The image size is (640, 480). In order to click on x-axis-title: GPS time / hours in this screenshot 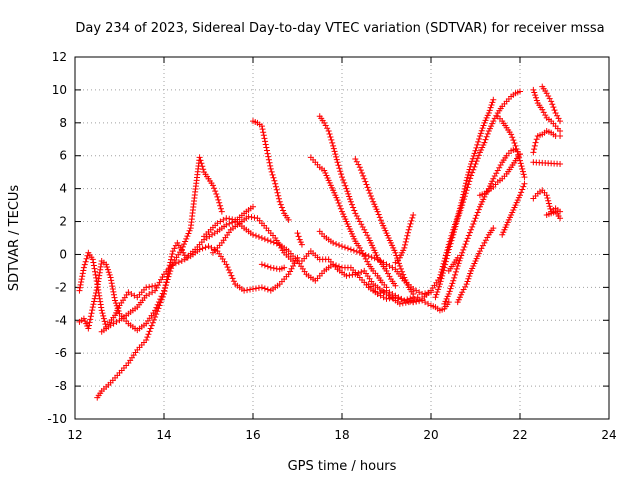, I will do `click(342, 466)`.